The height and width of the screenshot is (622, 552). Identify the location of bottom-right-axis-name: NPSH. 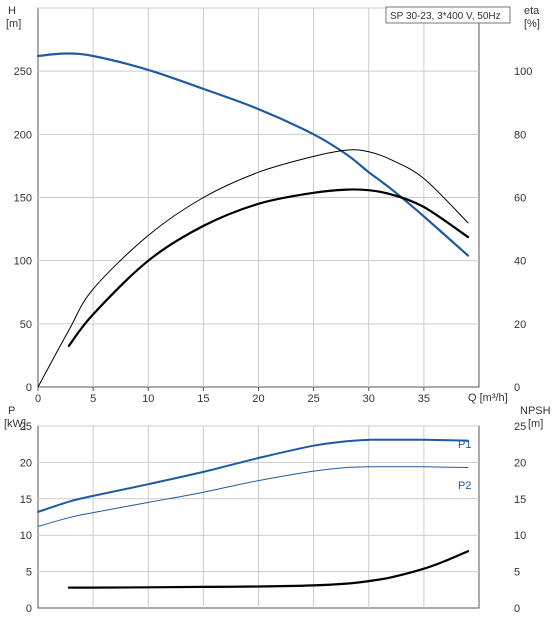
(535, 411).